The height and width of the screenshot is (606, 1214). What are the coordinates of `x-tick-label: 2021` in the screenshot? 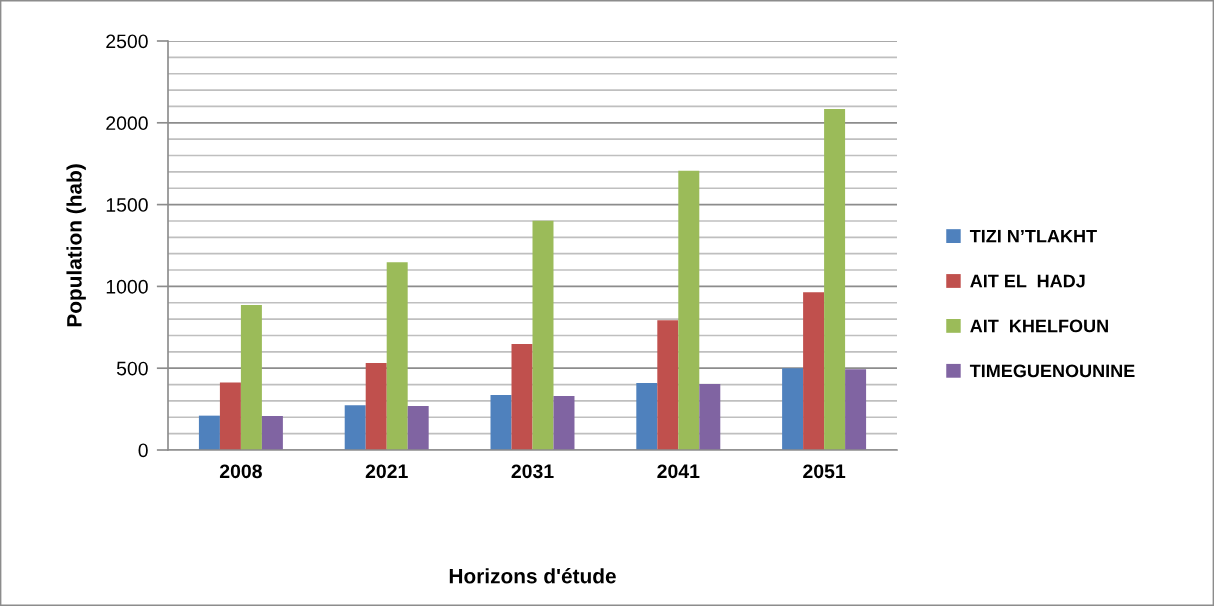 It's located at (386, 471).